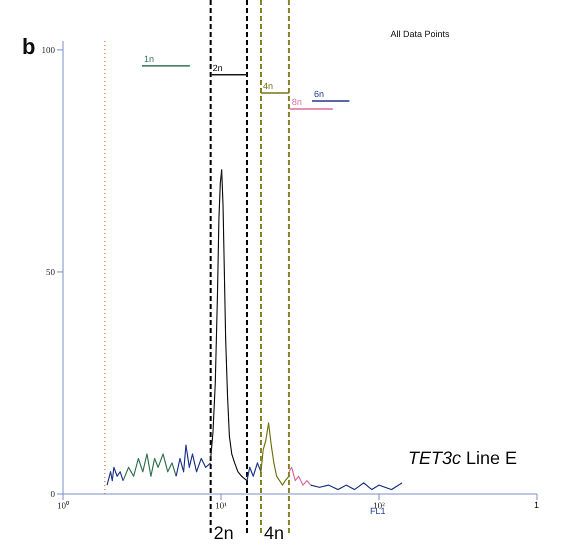  What do you see at coordinates (274, 533) in the screenshot?
I see `ref-line-label: 4n` at bounding box center [274, 533].